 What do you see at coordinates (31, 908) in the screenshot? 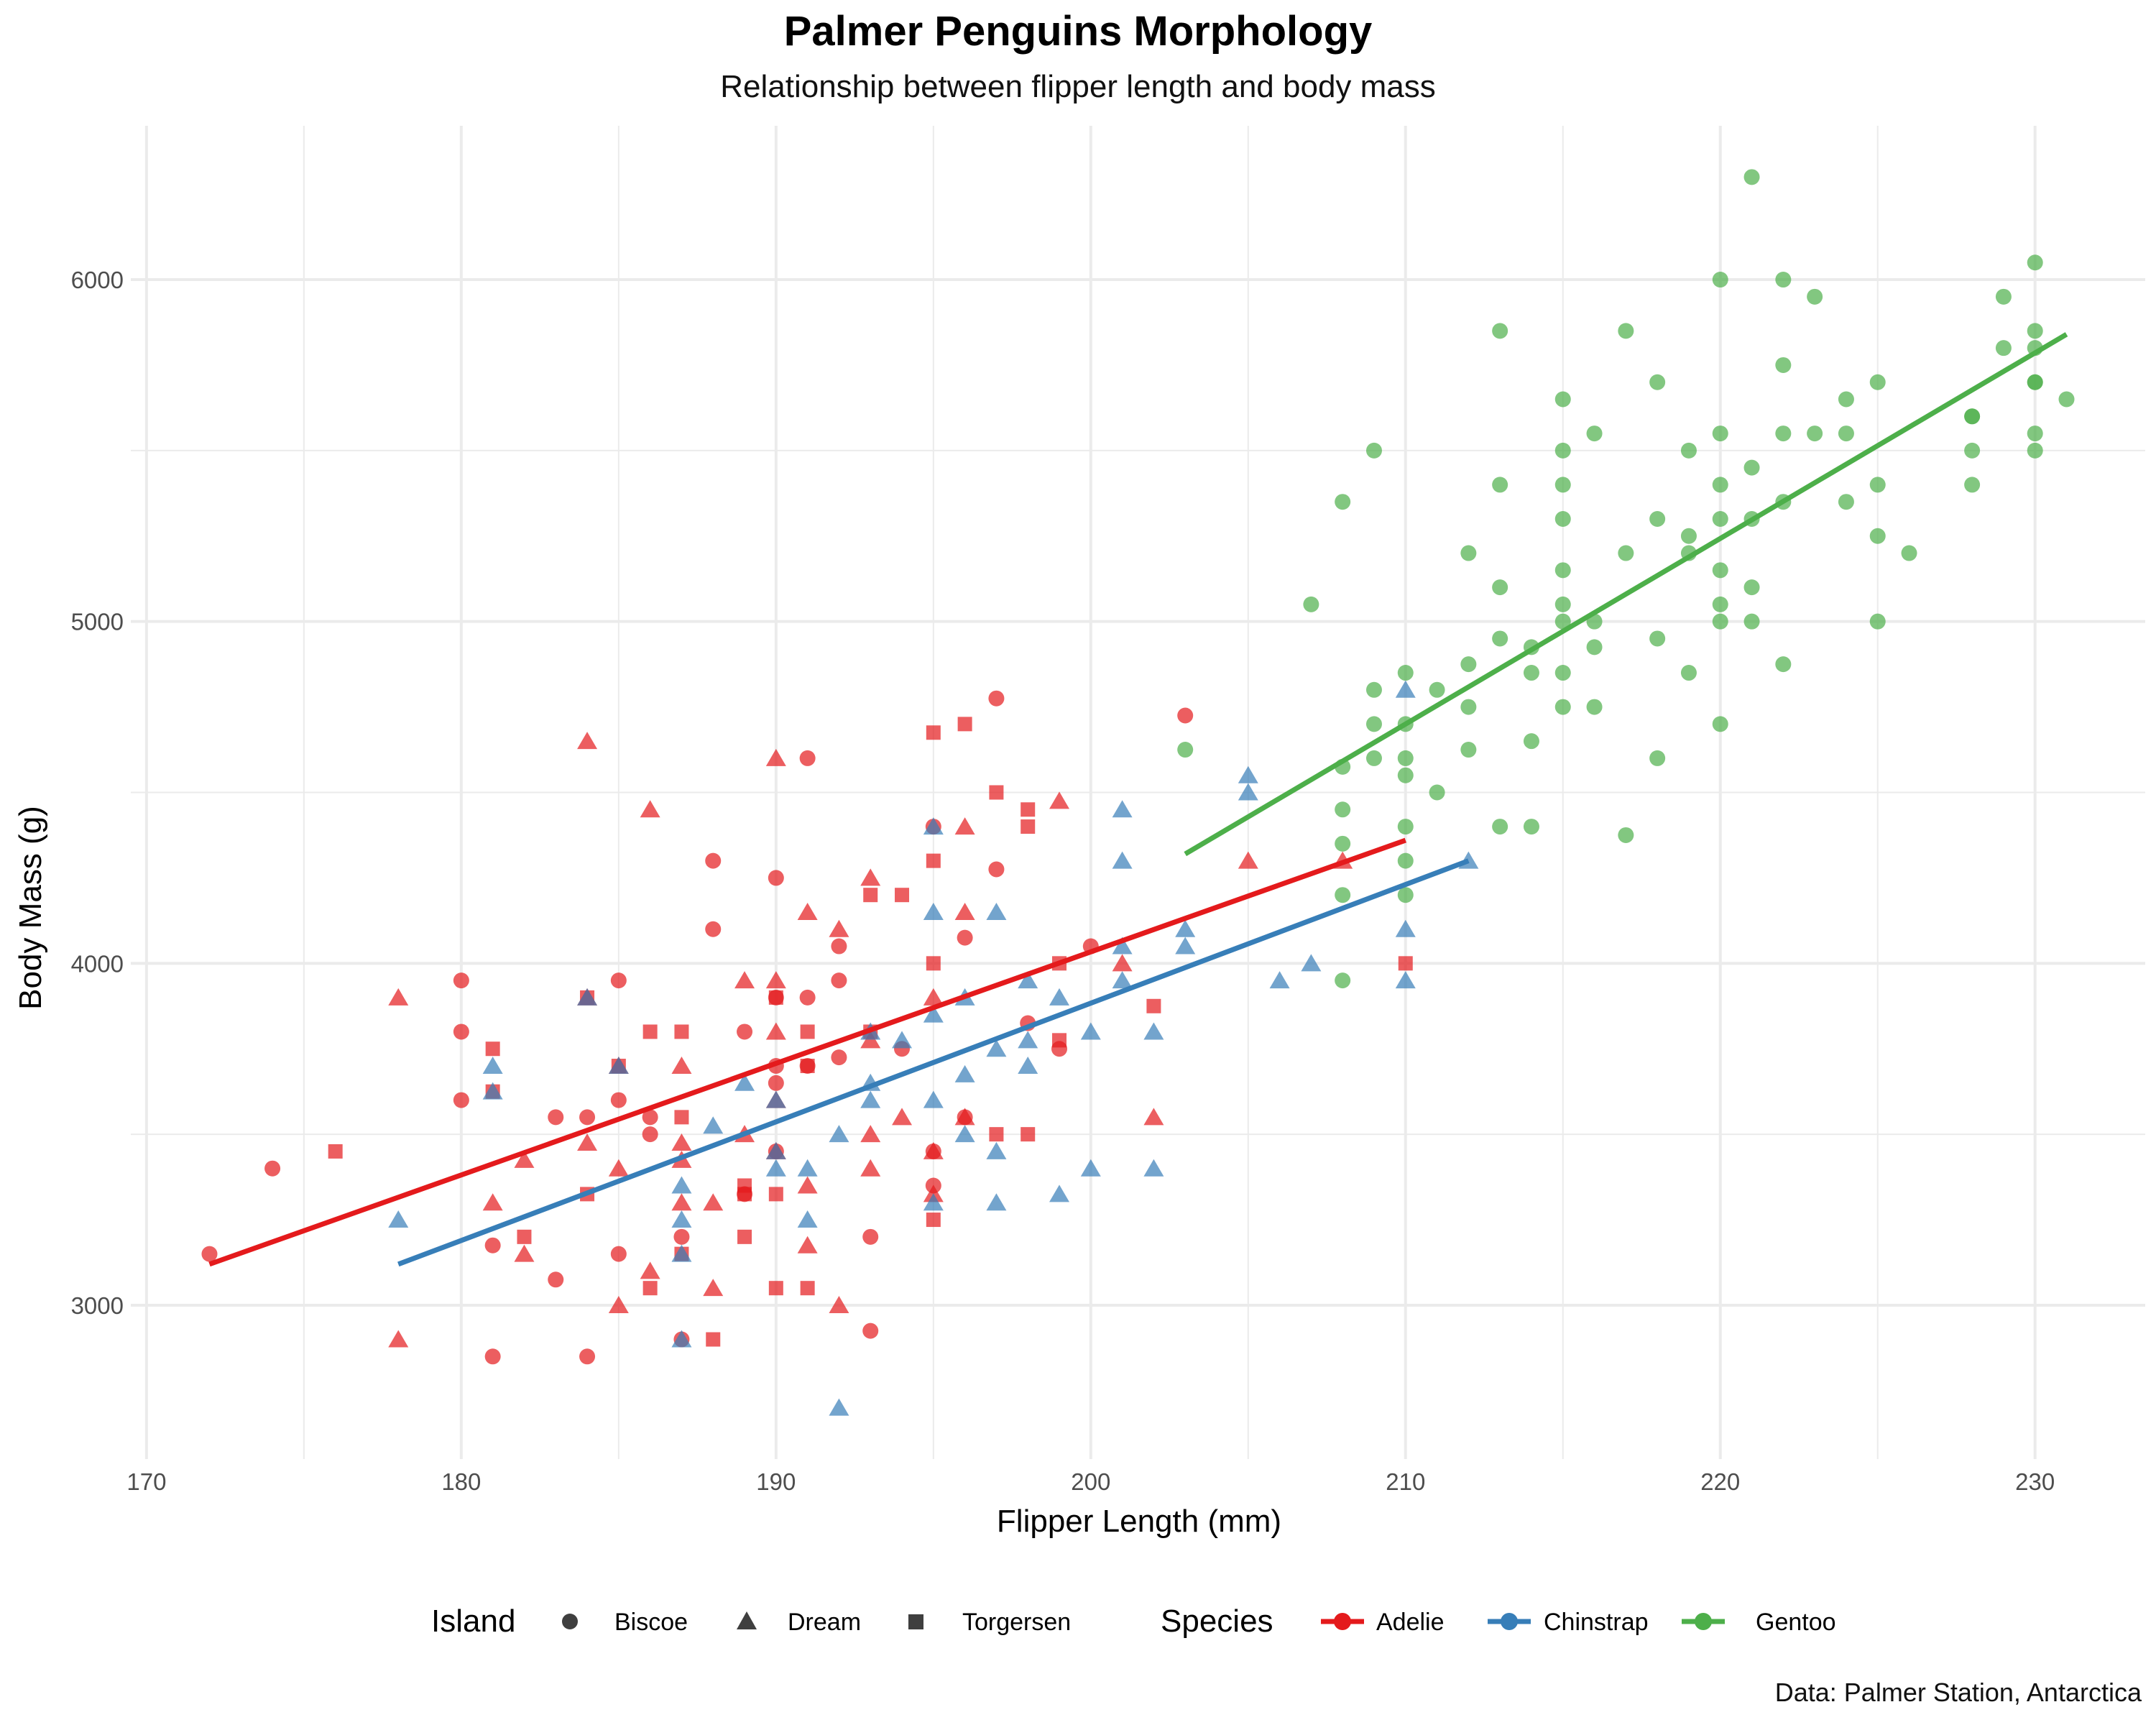
I see `y-axis-title: Body Mass (g)` at bounding box center [31, 908].